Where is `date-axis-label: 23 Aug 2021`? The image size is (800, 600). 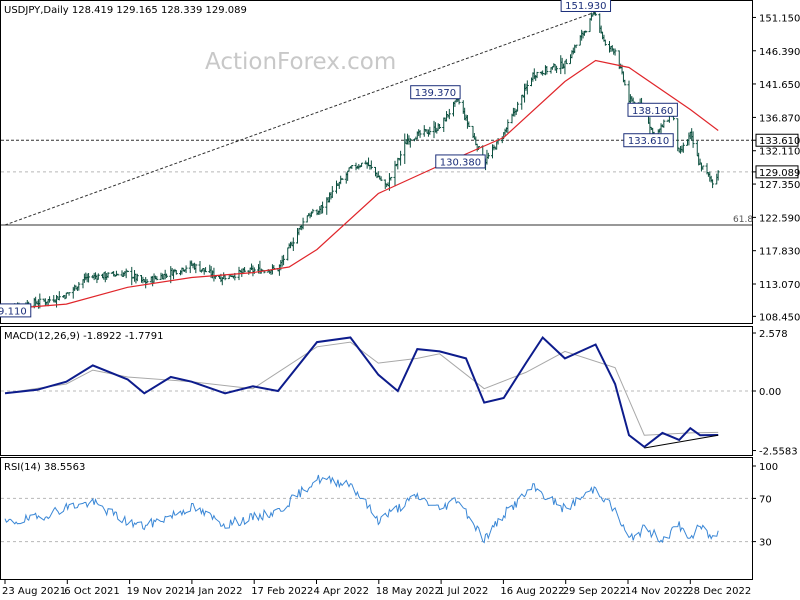 date-axis-label: 23 Aug 2021 is located at coordinates (34, 591).